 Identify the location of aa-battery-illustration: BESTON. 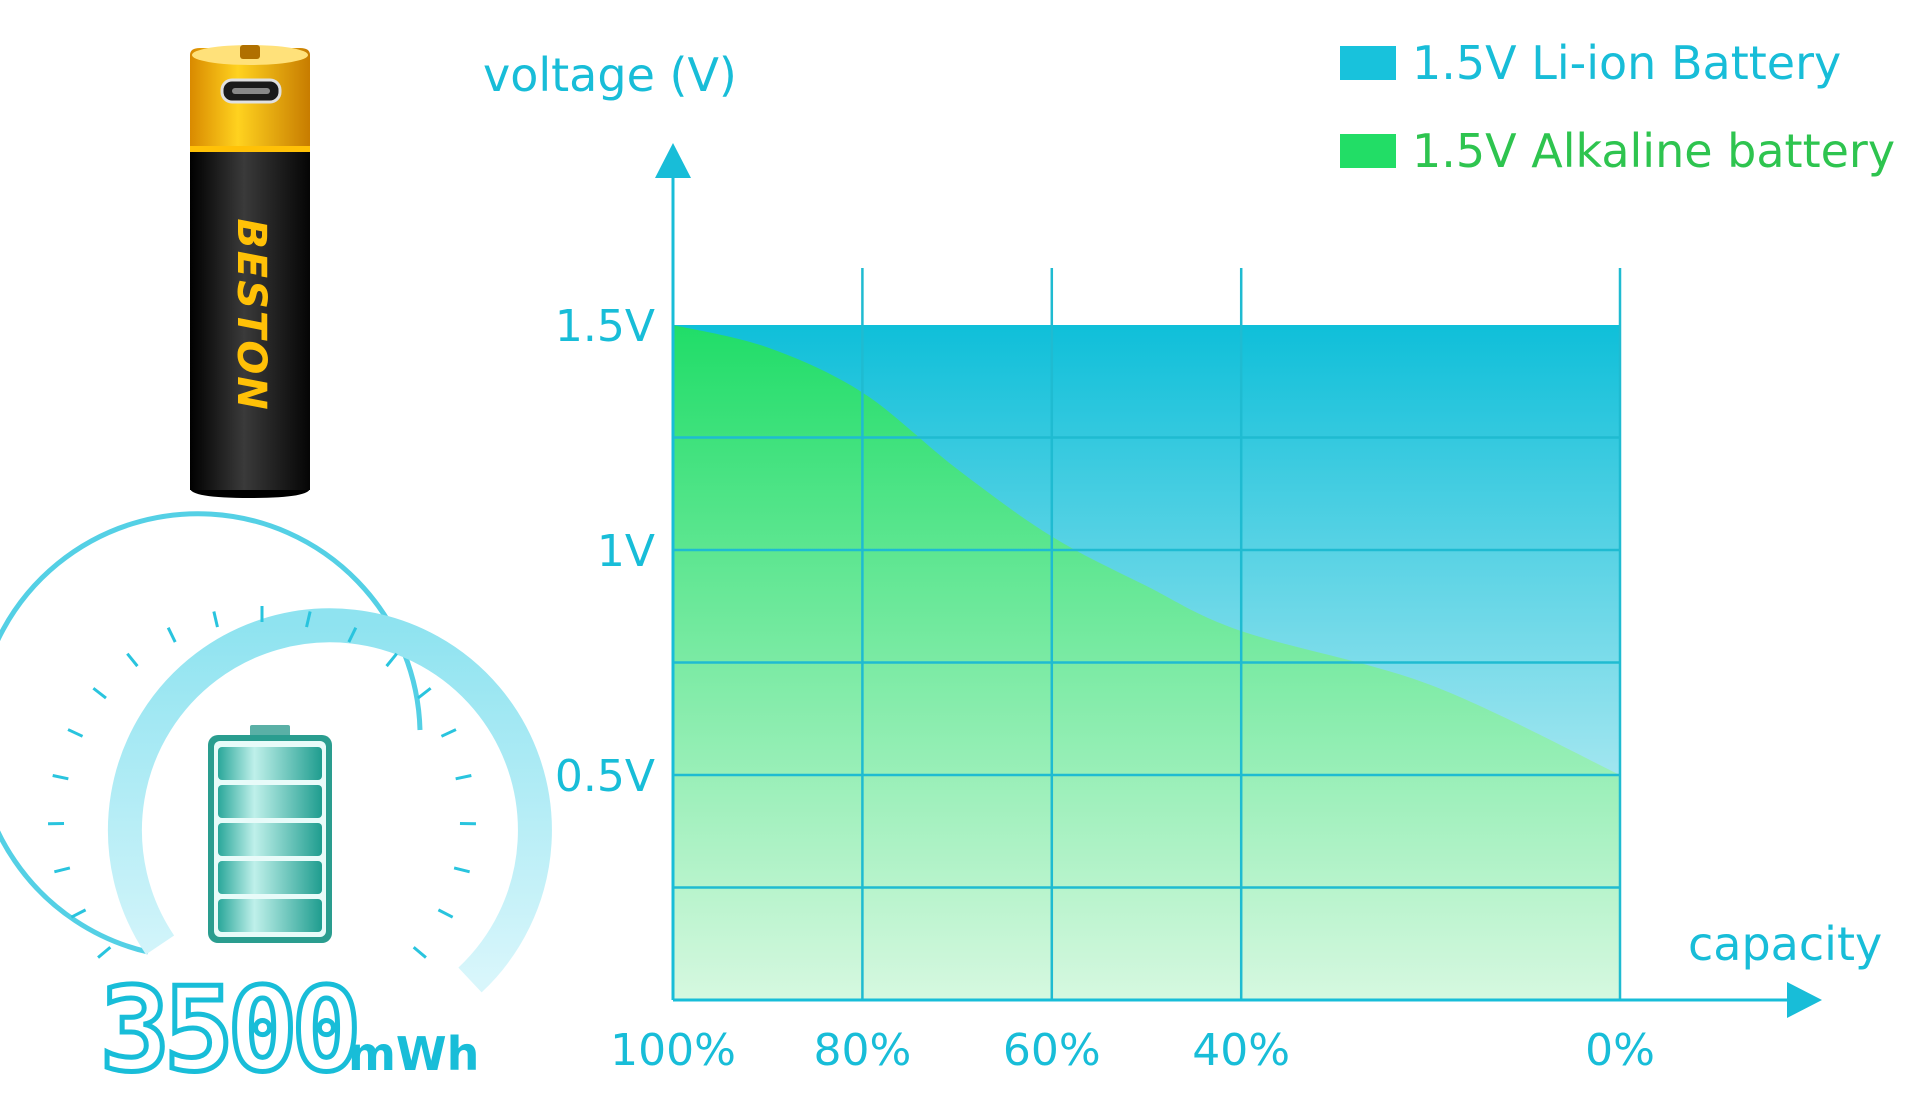
(250, 271).